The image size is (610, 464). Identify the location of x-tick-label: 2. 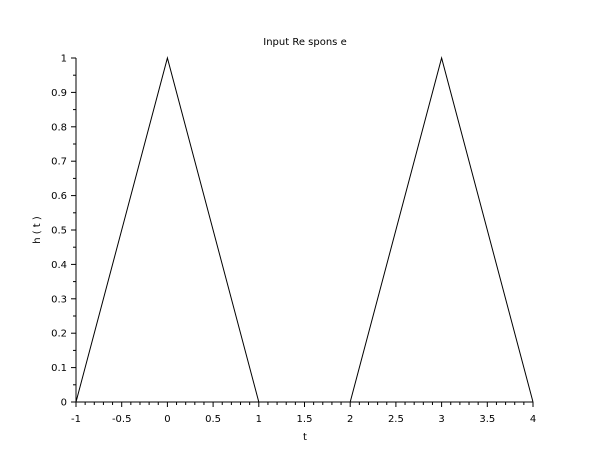
(350, 419).